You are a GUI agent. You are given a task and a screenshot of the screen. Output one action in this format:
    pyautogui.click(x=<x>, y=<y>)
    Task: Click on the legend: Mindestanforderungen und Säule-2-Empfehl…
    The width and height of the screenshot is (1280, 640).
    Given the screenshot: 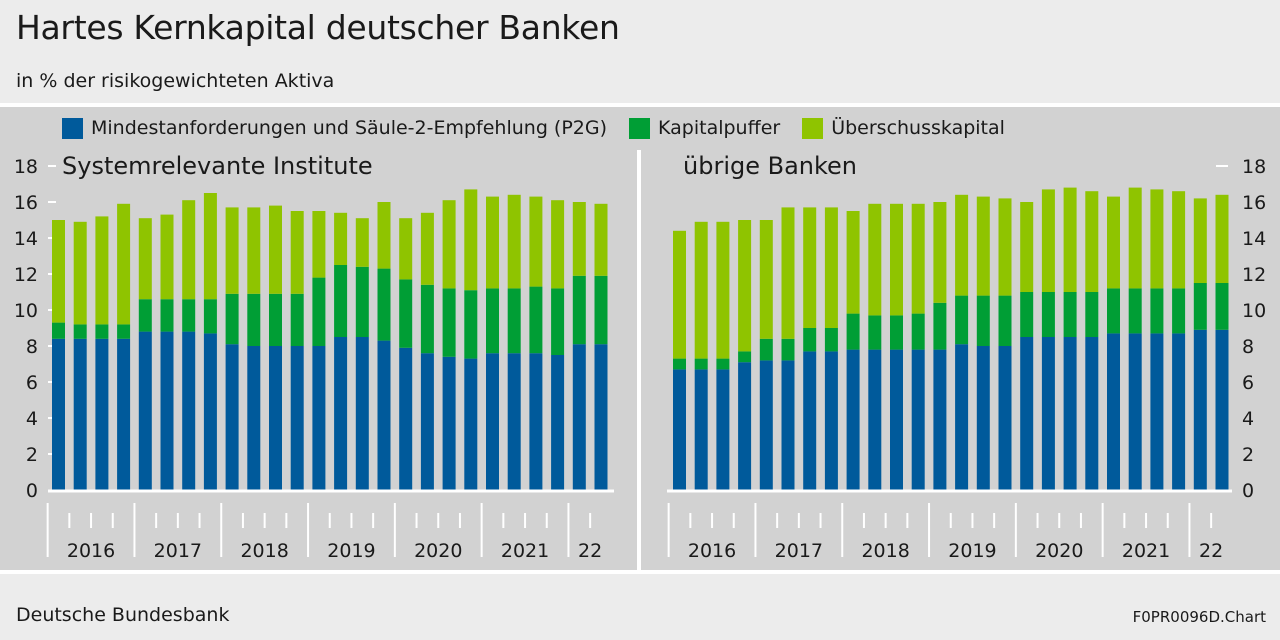 What is the action you would take?
    pyautogui.click(x=544, y=128)
    